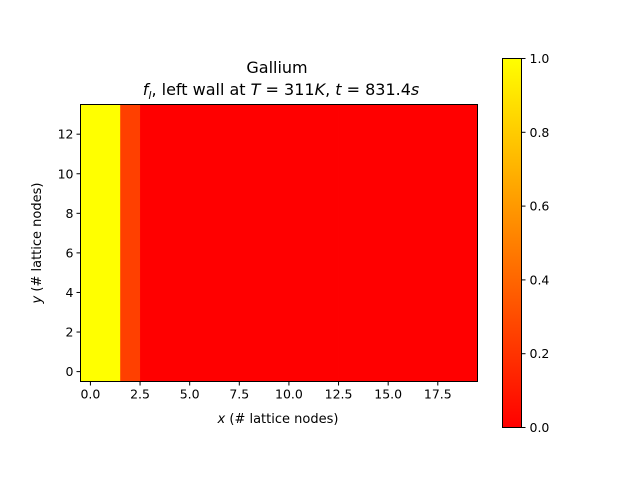 The height and width of the screenshot is (480, 640). I want to click on x-tick-label: 10.0, so click(289, 394).